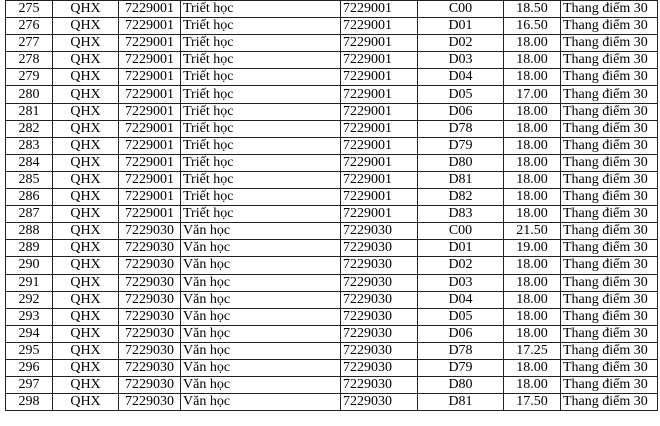 Image resolution: width=660 pixels, height=426 pixels. What do you see at coordinates (460, 162) in the screenshot?
I see `subject-combination-cell: D80` at bounding box center [460, 162].